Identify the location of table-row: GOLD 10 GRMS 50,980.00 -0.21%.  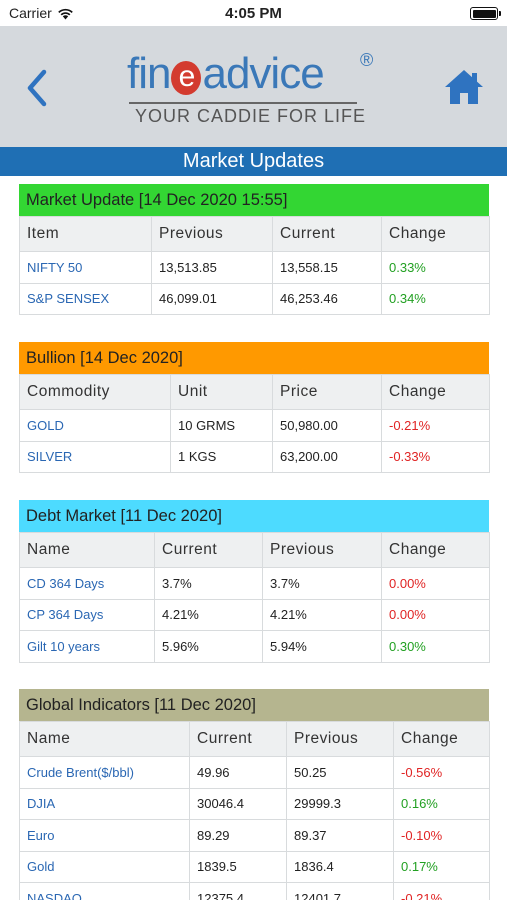
(254, 425).